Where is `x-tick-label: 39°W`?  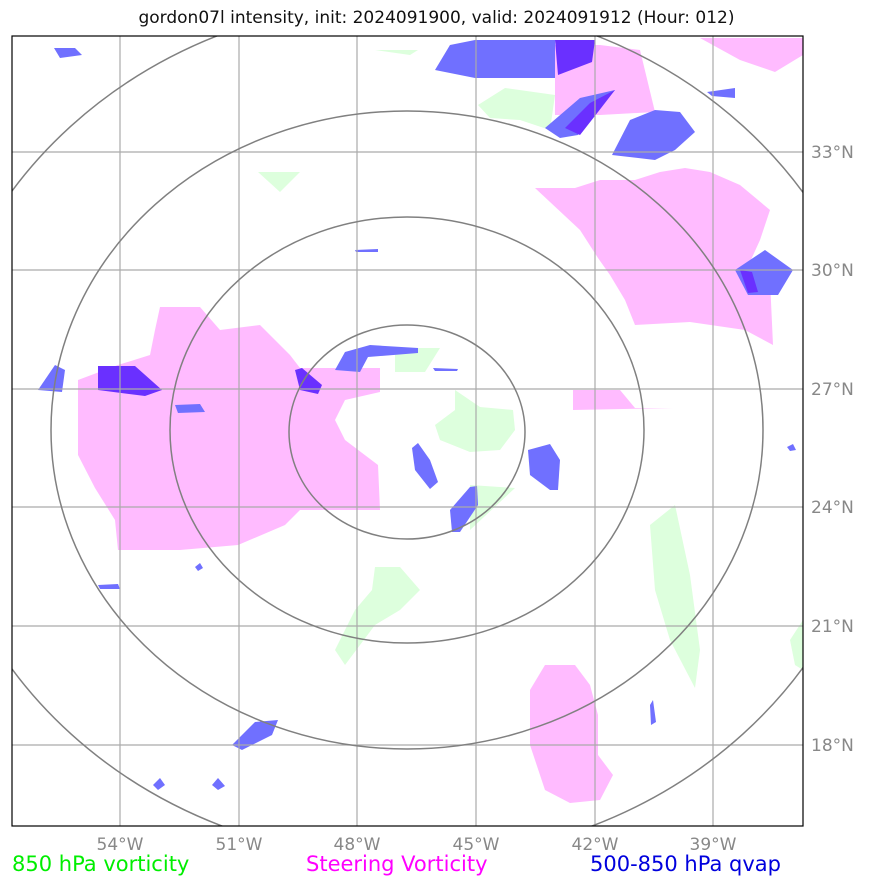
x-tick-label: 39°W is located at coordinates (713, 845).